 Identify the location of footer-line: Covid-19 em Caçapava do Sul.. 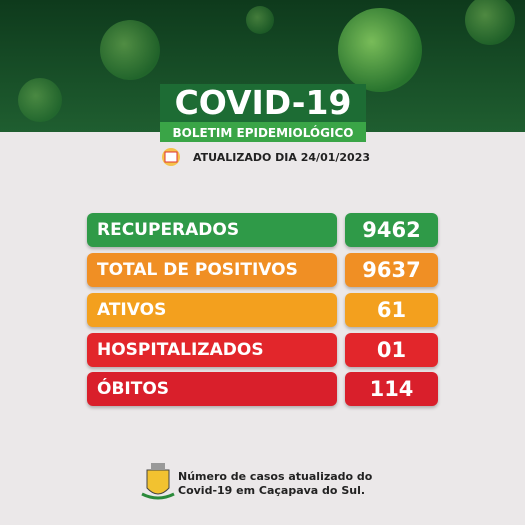
(271, 490).